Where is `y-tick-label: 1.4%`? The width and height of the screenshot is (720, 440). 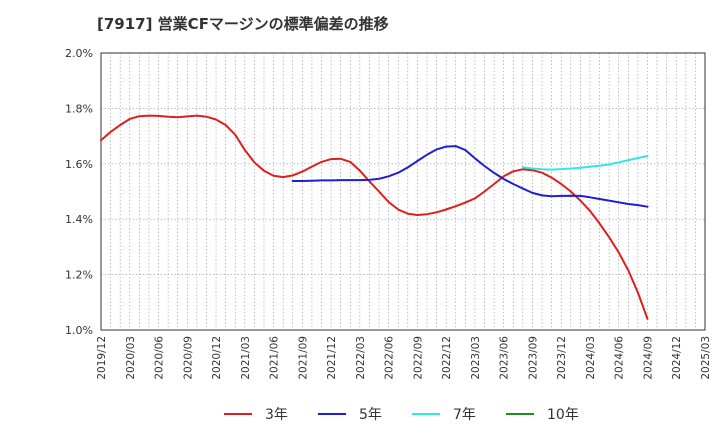 y-tick-label: 1.4% is located at coordinates (79, 219).